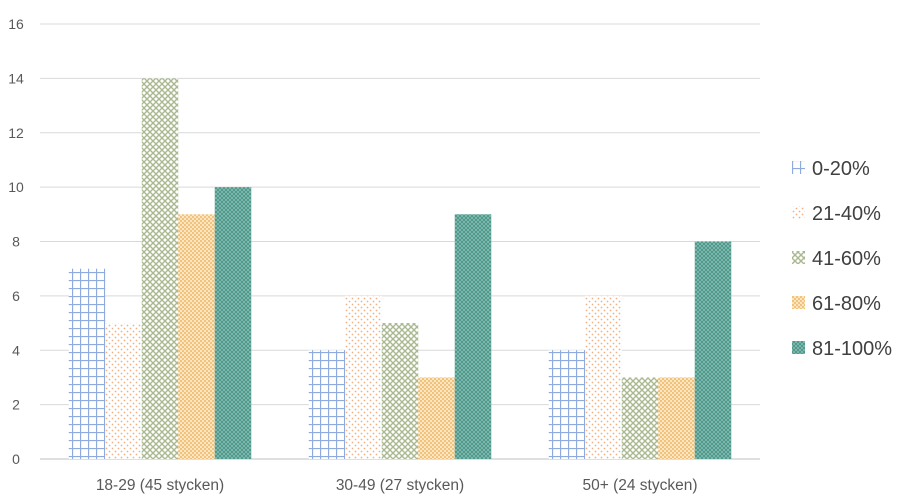 The width and height of the screenshot is (909, 500). I want to click on legend-item: 21-40%, so click(836, 214).